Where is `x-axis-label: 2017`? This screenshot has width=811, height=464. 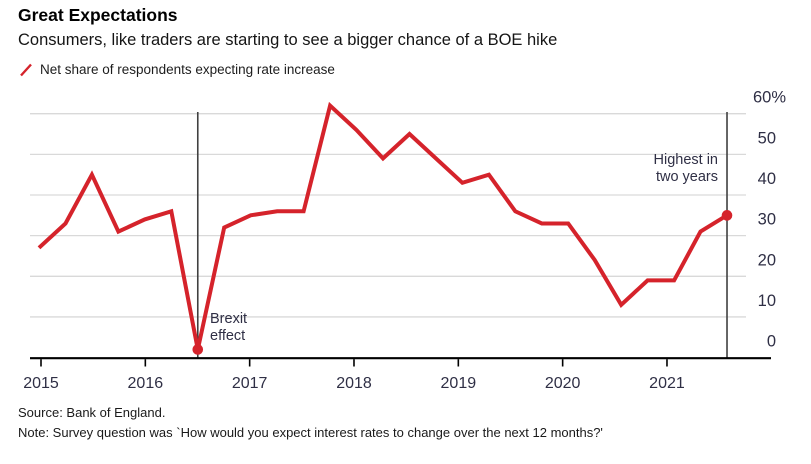 x-axis-label: 2017 is located at coordinates (250, 383).